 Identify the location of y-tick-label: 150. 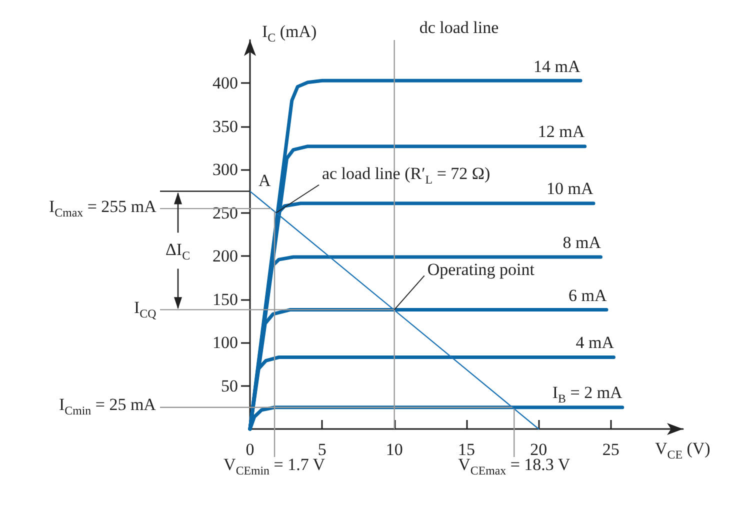
(225, 299).